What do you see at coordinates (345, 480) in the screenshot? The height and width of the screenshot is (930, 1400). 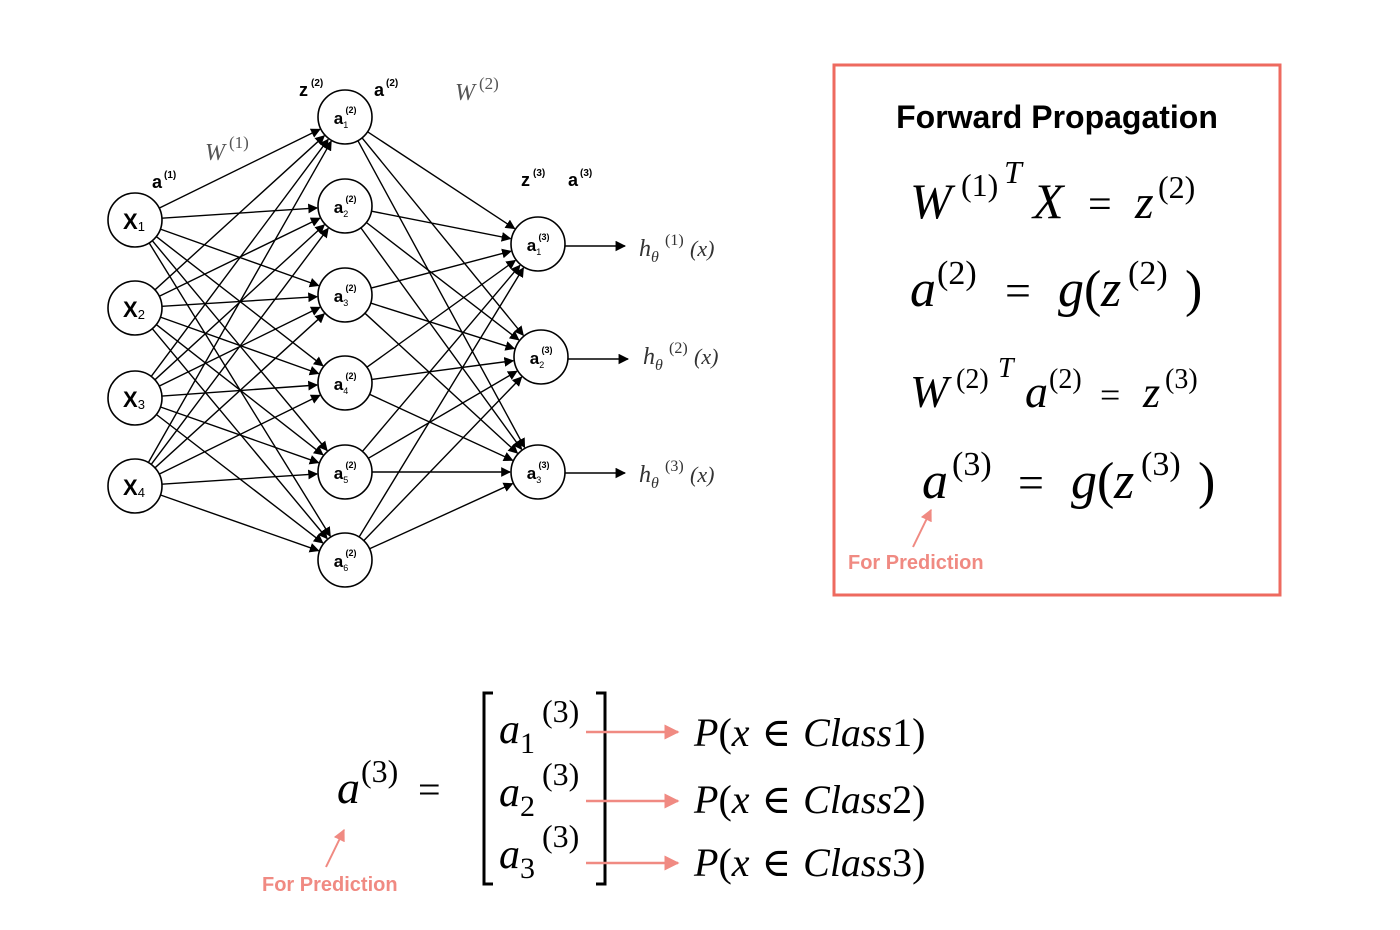 I see `hidden-node-sub: 5` at bounding box center [345, 480].